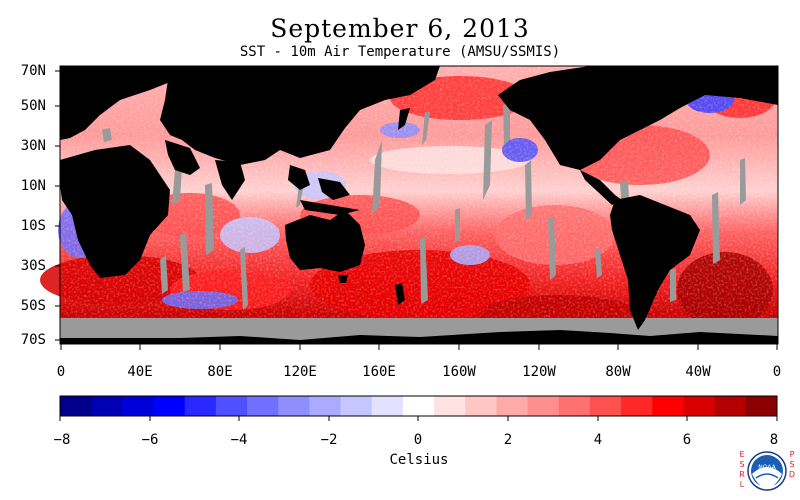  Describe the element at coordinates (220, 372) in the screenshot. I see `lon-label-80e: 80E` at that location.